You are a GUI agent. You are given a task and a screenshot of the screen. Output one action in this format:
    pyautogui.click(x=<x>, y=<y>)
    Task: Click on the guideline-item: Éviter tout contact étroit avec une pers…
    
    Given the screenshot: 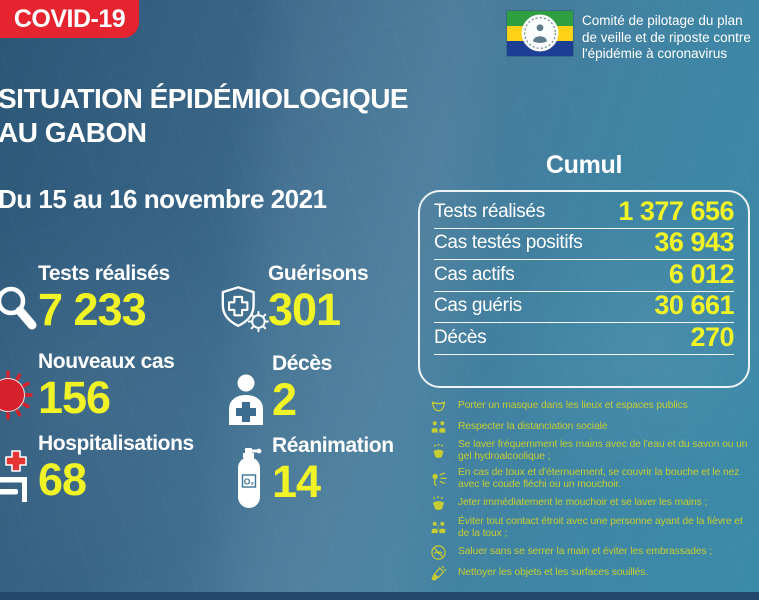 What is the action you would take?
    pyautogui.click(x=592, y=528)
    